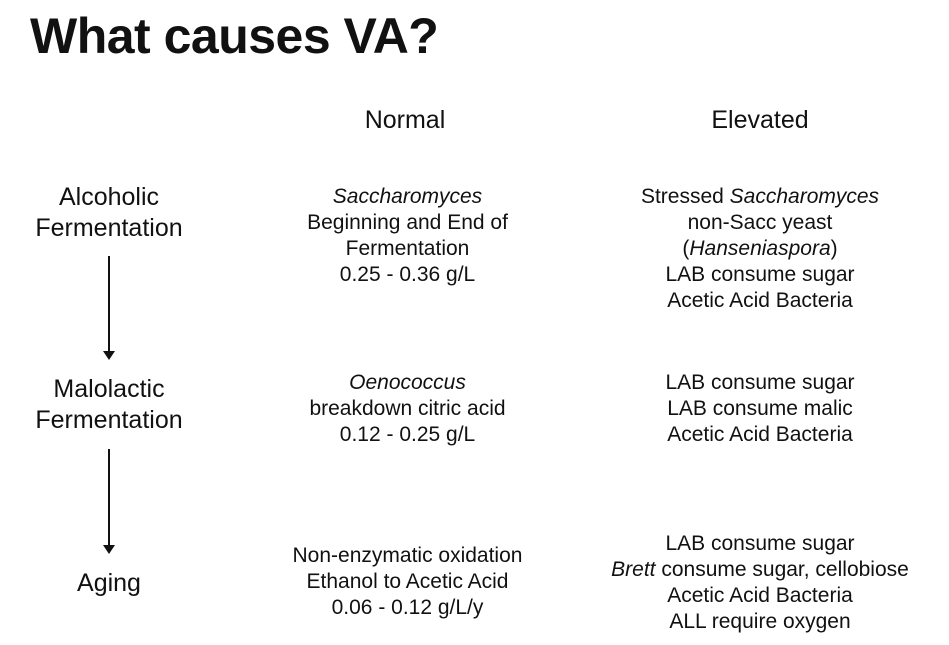  What do you see at coordinates (760, 120) in the screenshot?
I see `column-header-elevated: Elevated` at bounding box center [760, 120].